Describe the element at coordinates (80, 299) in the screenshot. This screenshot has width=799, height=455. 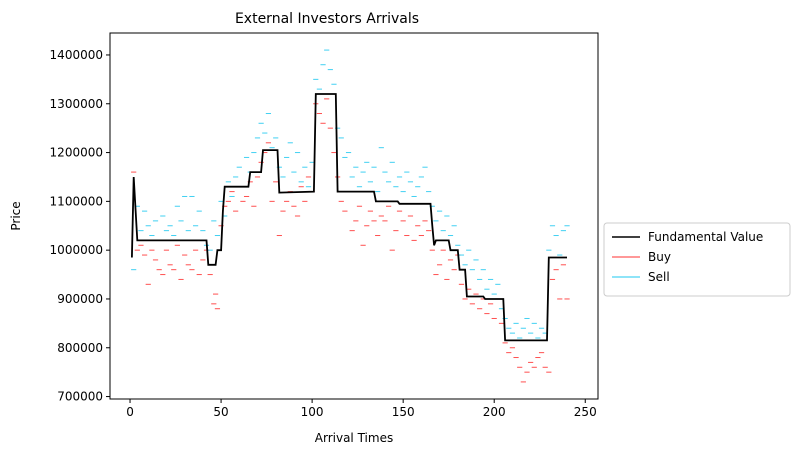
I see `y-tick-label-900000: 900000` at that location.